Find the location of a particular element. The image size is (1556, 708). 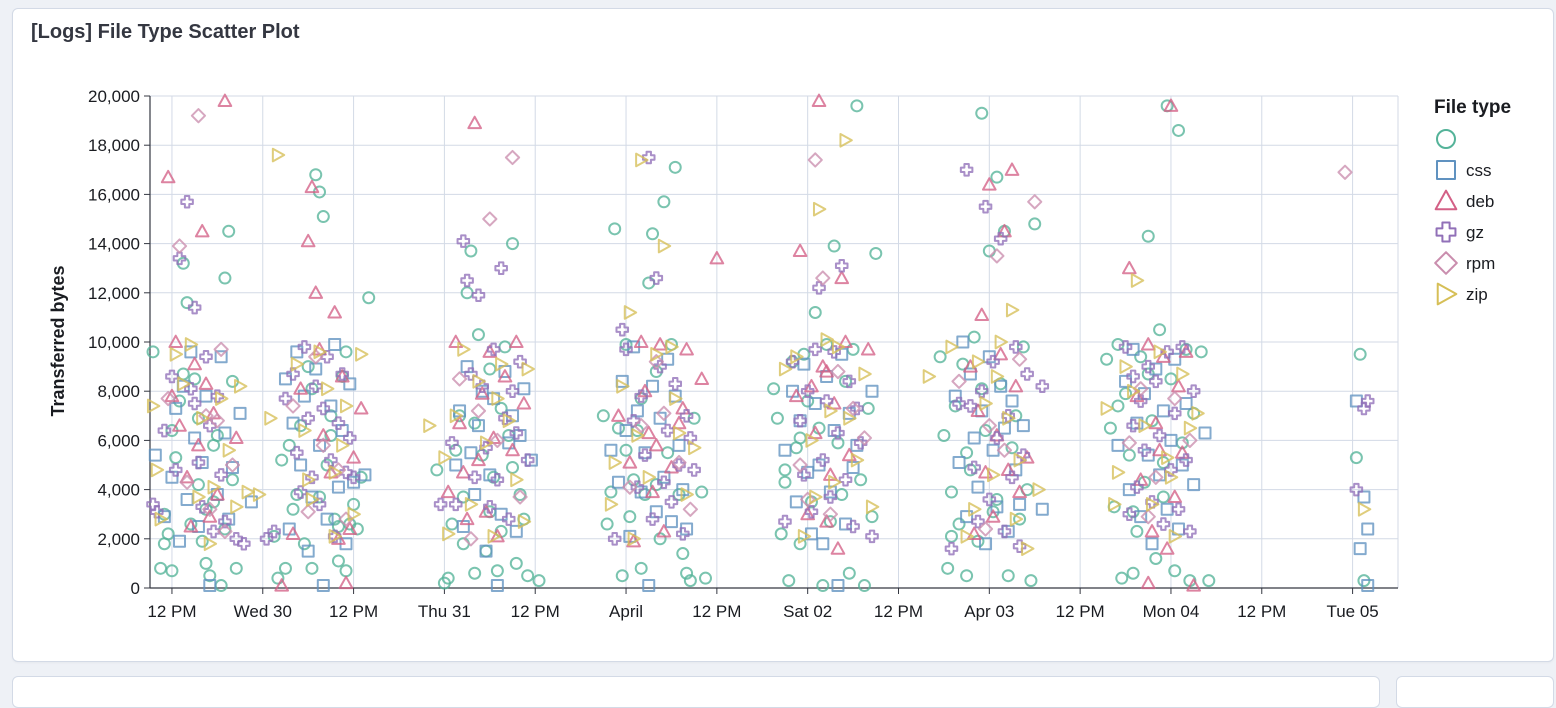

y-tick-label: 2,000 is located at coordinates (118, 539).